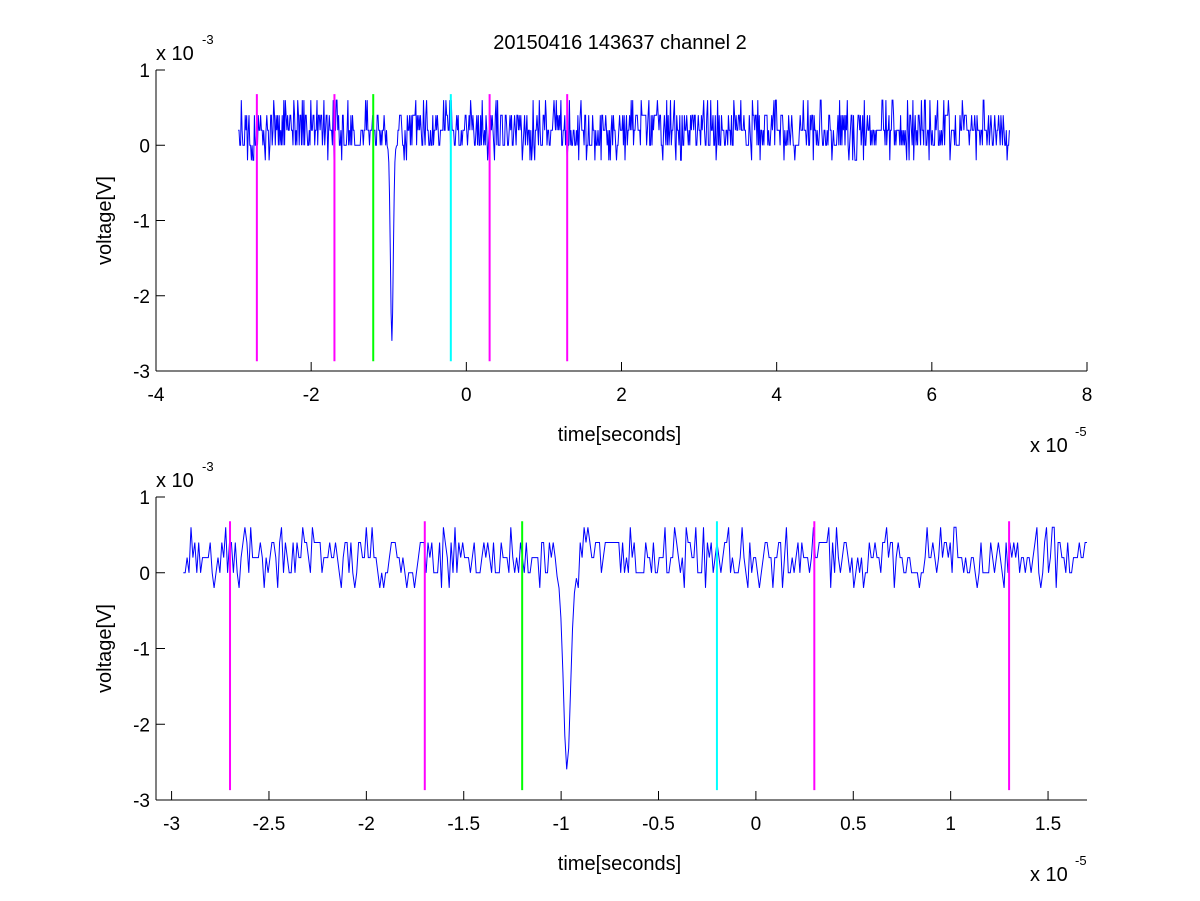 The height and width of the screenshot is (901, 1200). What do you see at coordinates (156, 395) in the screenshot?
I see `x-tick-label: -4` at bounding box center [156, 395].